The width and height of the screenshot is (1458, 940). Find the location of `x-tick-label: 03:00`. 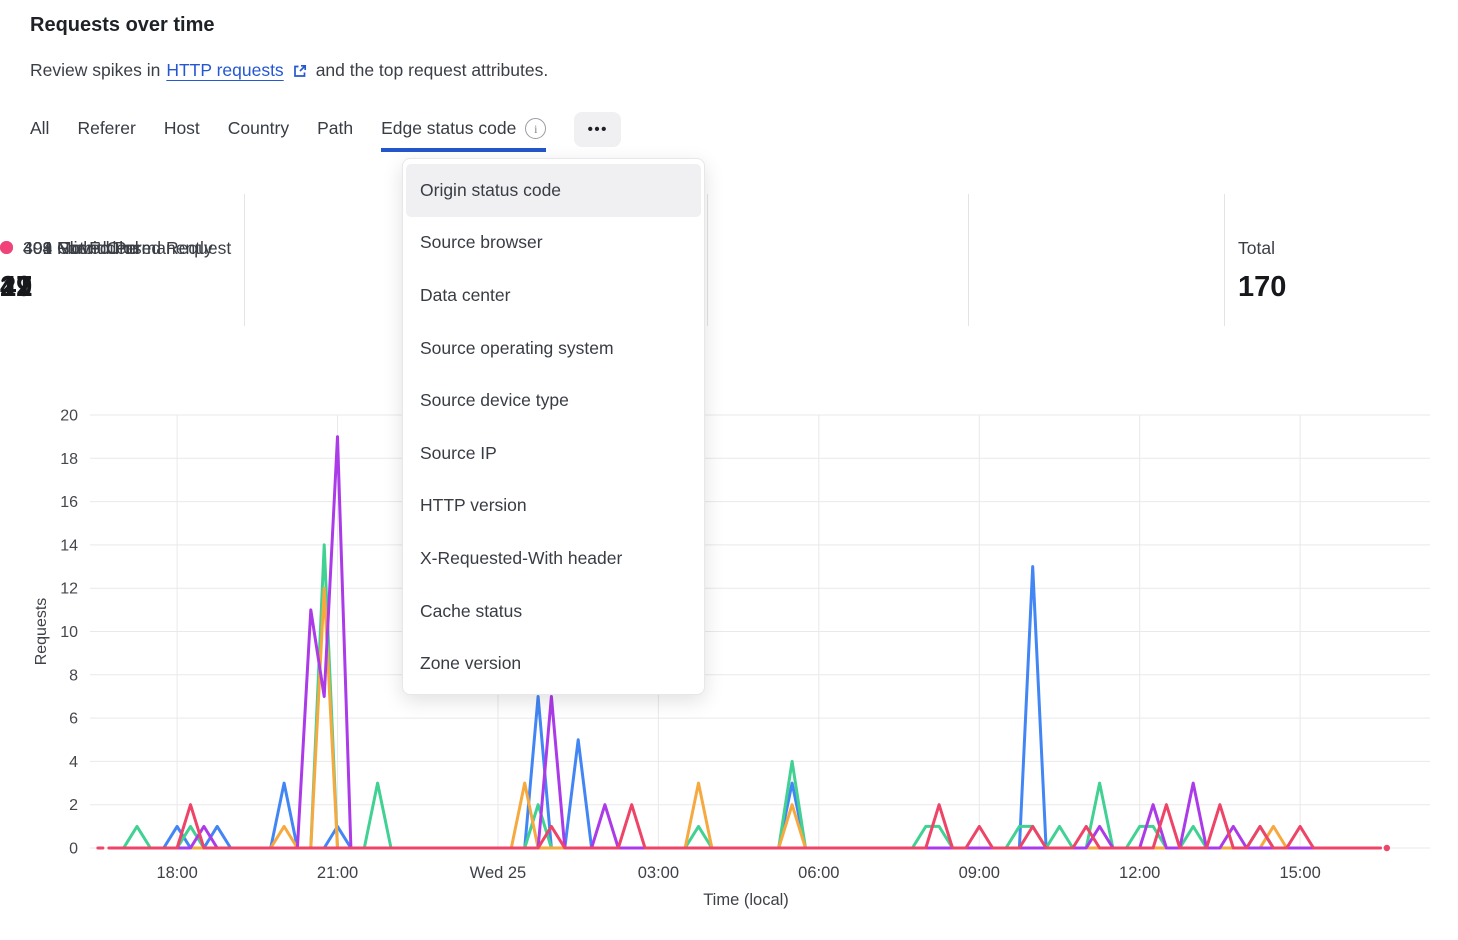

x-tick-label: 03:00 is located at coordinates (658, 873).